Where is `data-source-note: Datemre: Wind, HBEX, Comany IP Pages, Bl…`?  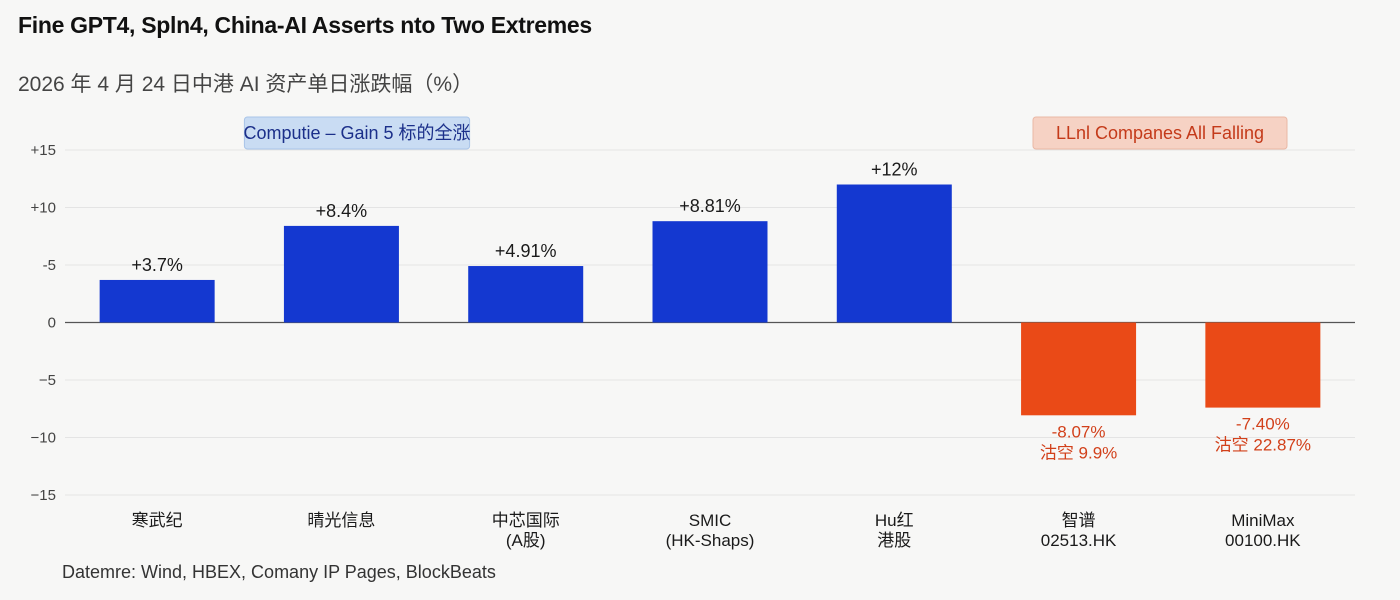
data-source-note: Datemre: Wind, HBEX, Comany IP Pages, Bl… is located at coordinates (279, 572).